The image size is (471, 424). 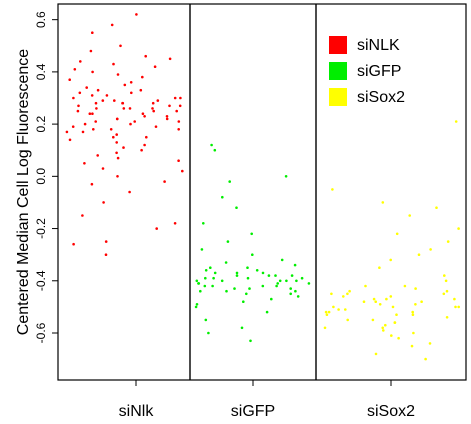 I want to click on y-tick-label: -0.6, so click(x=41, y=332).